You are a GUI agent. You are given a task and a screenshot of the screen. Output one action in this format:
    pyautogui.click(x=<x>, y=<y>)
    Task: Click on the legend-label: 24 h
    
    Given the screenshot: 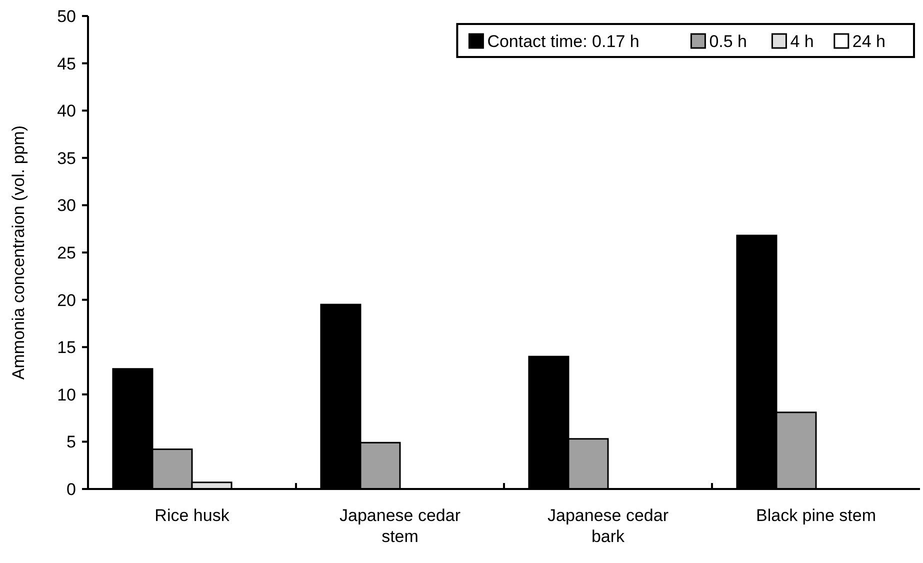 What is the action you would take?
    pyautogui.click(x=869, y=41)
    